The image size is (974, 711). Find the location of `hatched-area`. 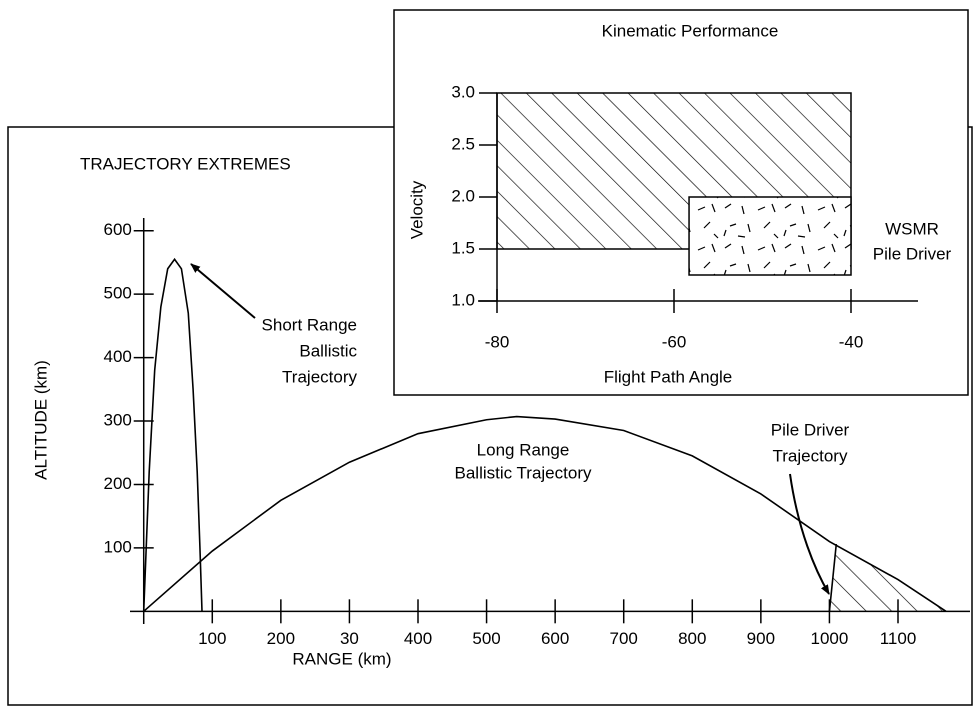

hatched-area is located at coordinates (887, 578).